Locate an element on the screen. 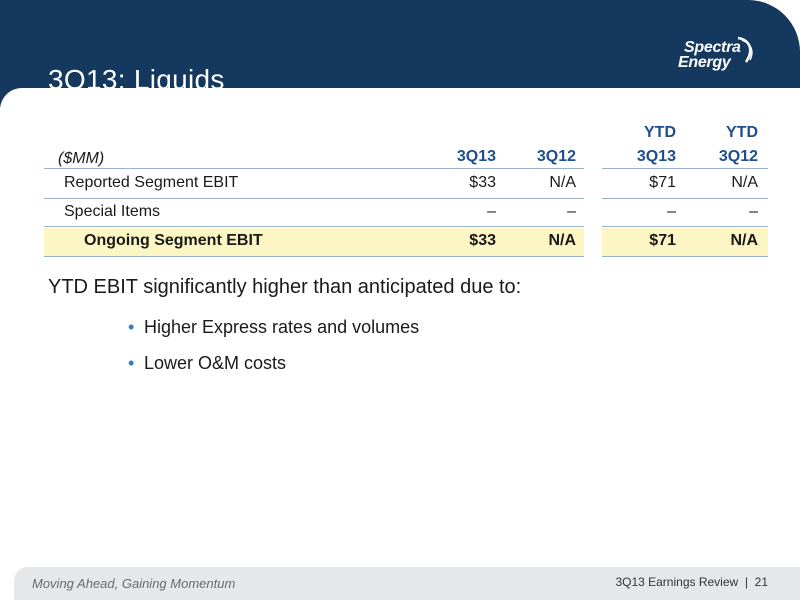 This screenshot has height=600, width=800. table-row-total: Ongoing Segment EBIT $33 N/A $71 N/A is located at coordinates (406, 242).